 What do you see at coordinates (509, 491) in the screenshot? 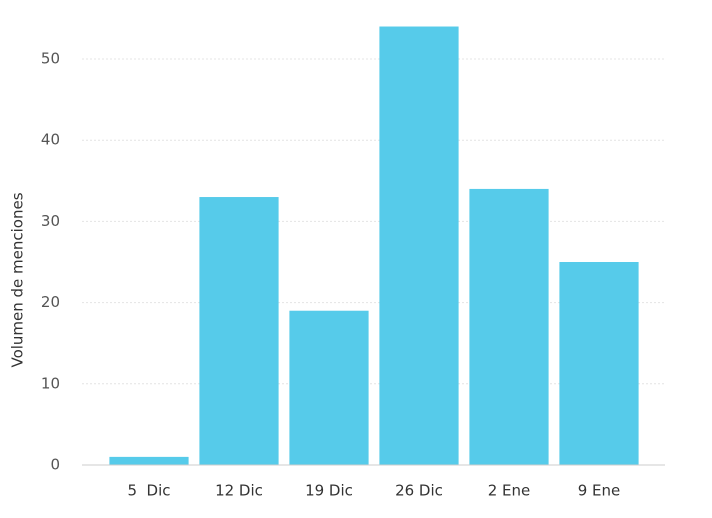
I see `x-tick-label: 2 Ene` at bounding box center [509, 491].